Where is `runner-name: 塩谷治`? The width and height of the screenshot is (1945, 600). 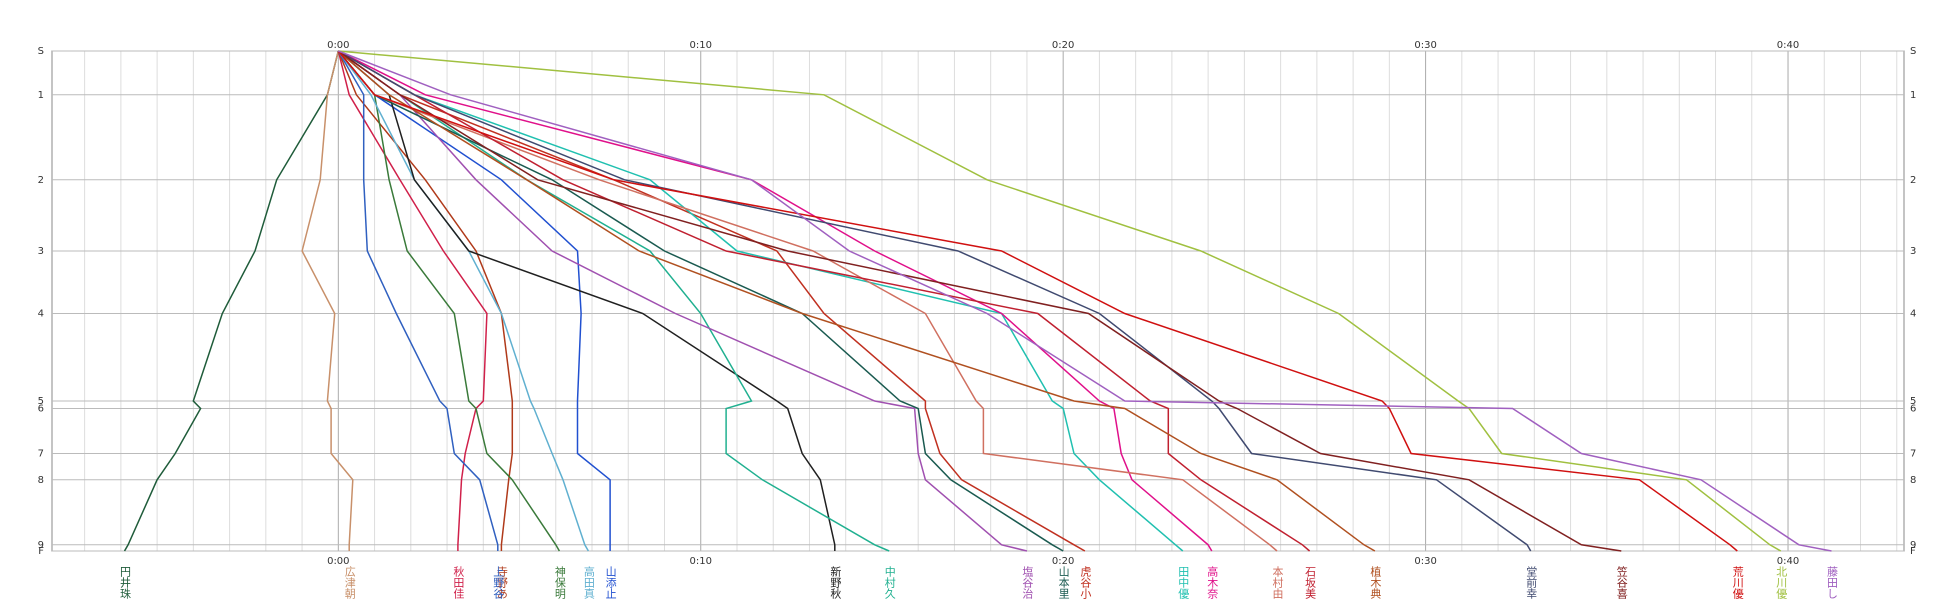
runner-name: 塩谷治 is located at coordinates (1027, 582).